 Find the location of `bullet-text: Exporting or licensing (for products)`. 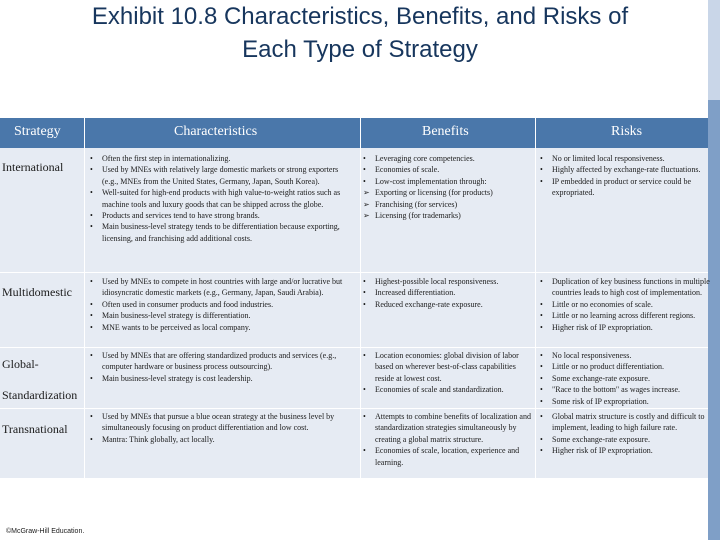

bullet-text: Exporting or licensing (for products) is located at coordinates (434, 193).